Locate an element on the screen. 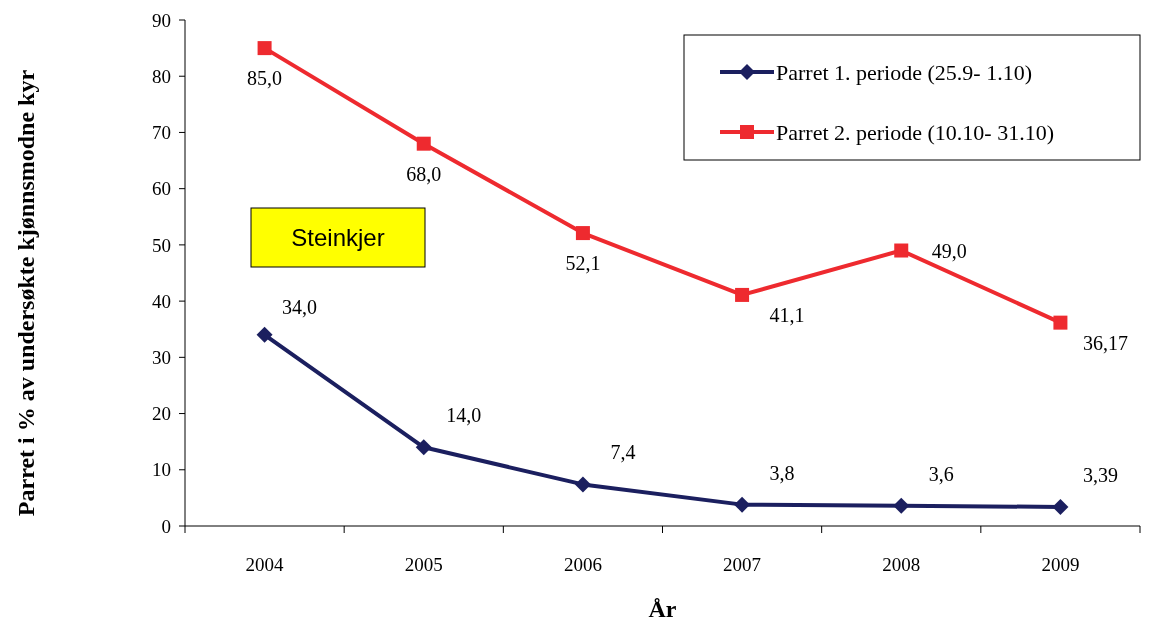 This screenshot has height=623, width=1153. y-tick-label: 60 is located at coordinates (161, 189).